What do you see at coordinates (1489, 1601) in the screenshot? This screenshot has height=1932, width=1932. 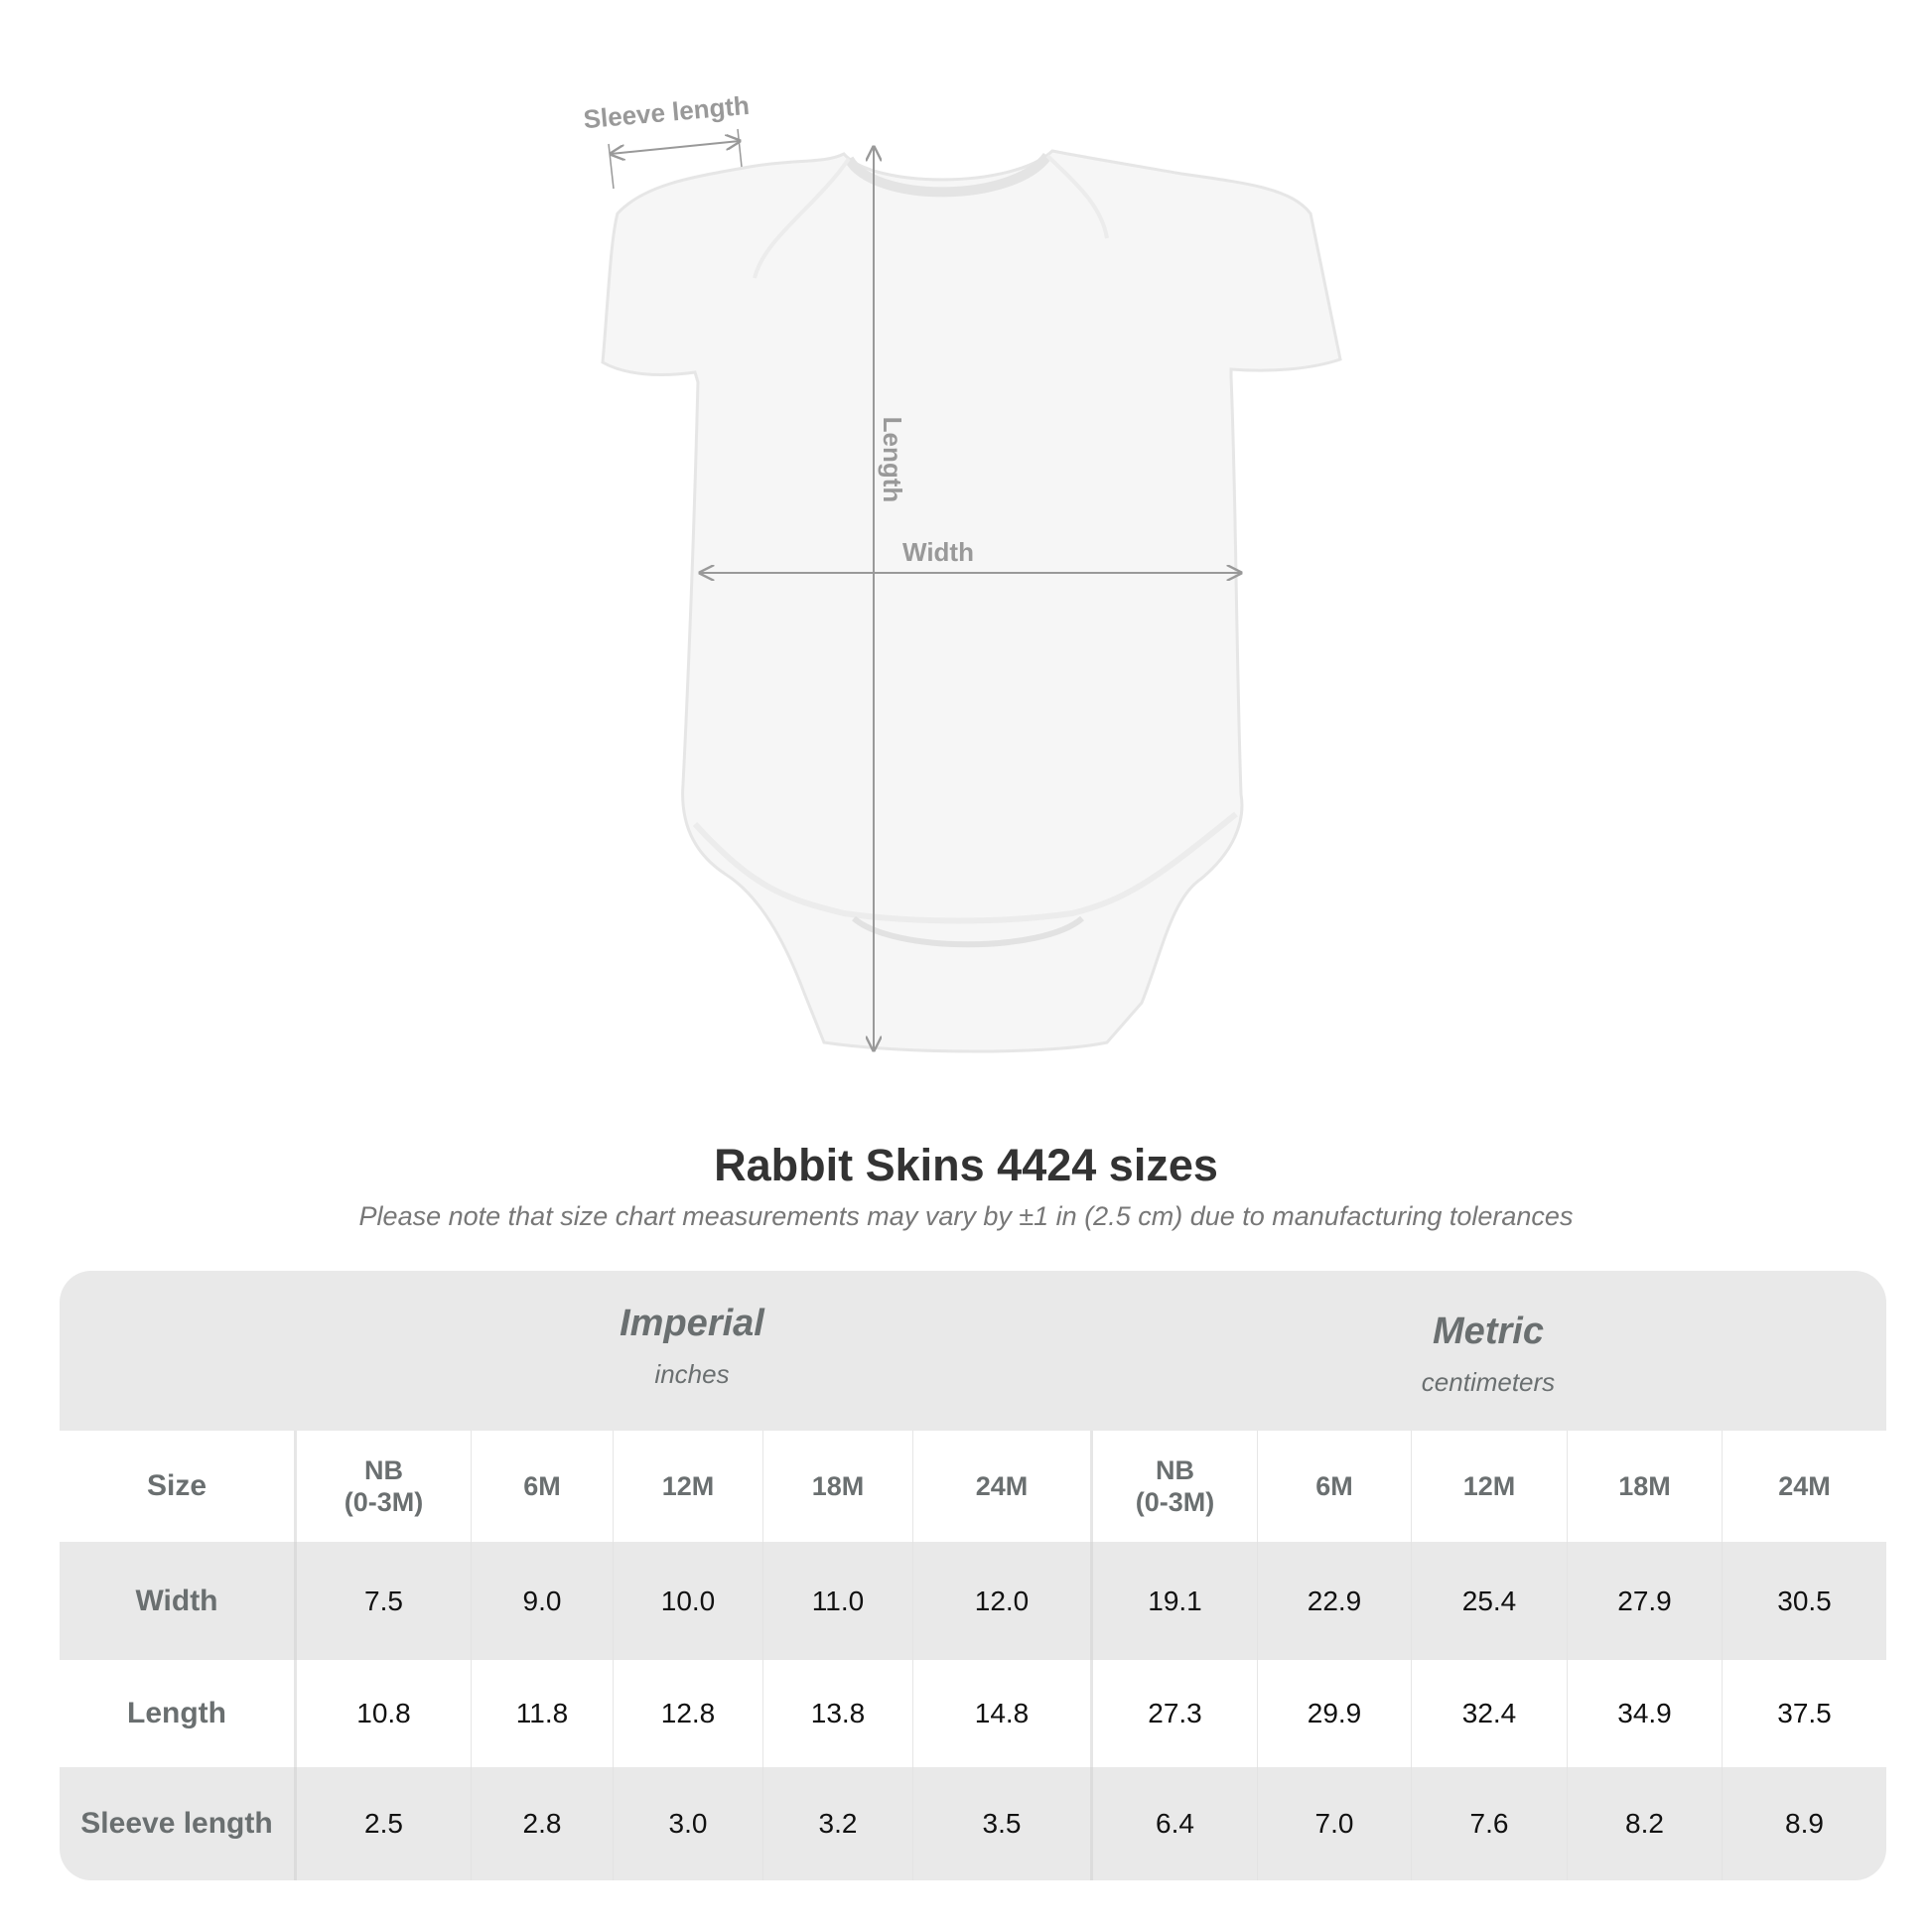 I see `value-cell: 25.4` at bounding box center [1489, 1601].